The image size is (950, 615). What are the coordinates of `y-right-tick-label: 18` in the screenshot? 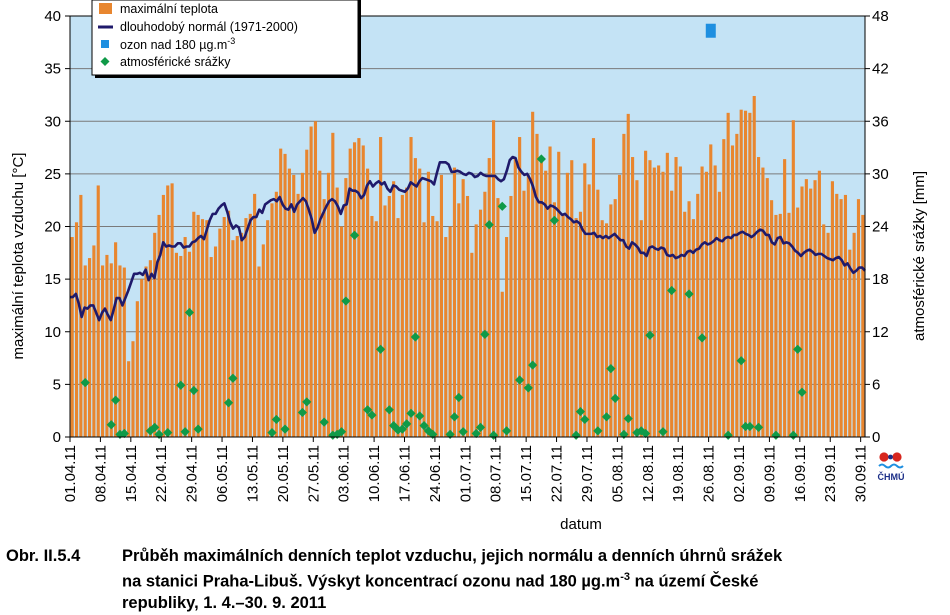 It's located at (880, 279).